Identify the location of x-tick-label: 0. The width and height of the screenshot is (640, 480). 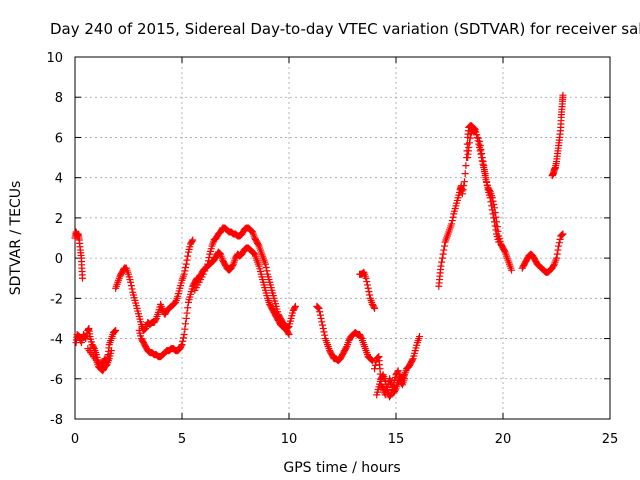
(75, 439).